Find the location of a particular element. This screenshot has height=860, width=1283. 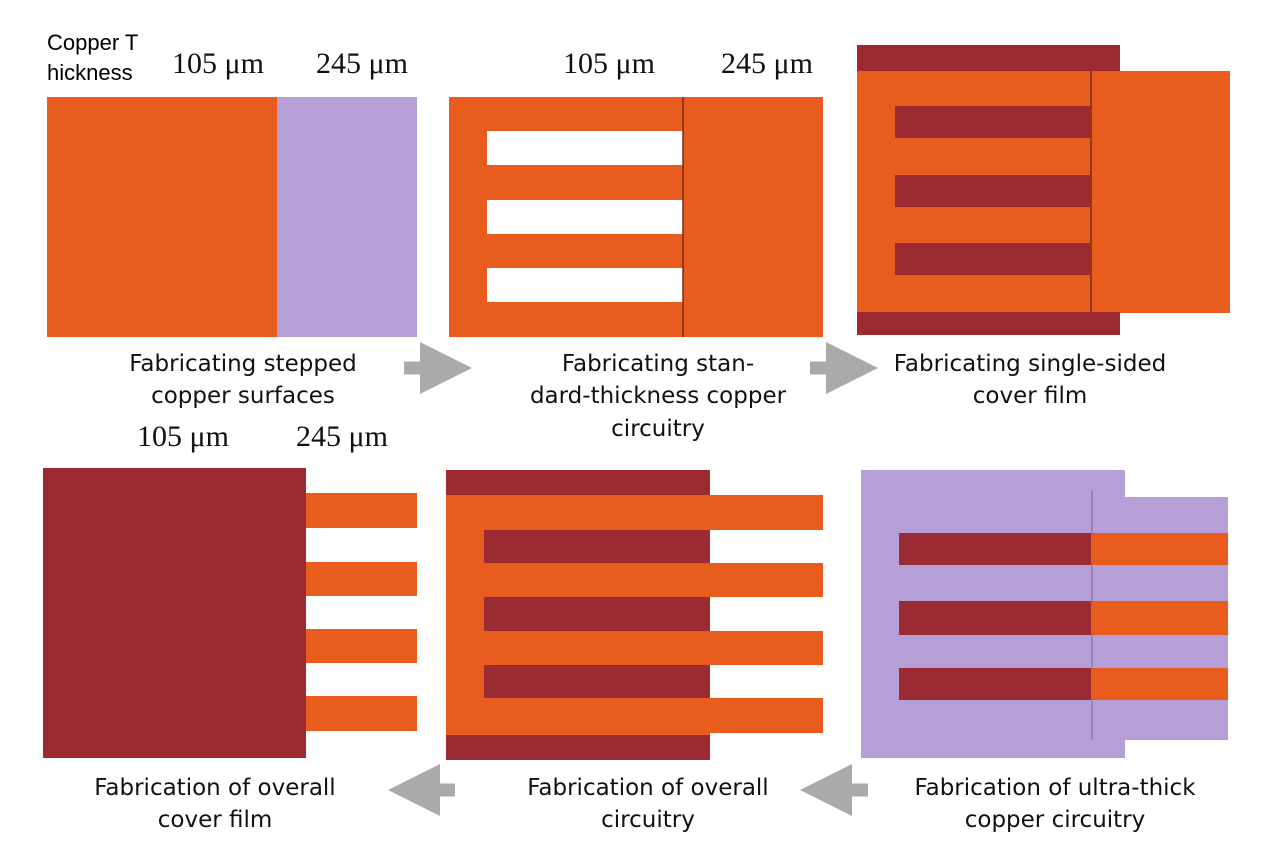

thickness-label: Copper T is located at coordinates (92, 42).